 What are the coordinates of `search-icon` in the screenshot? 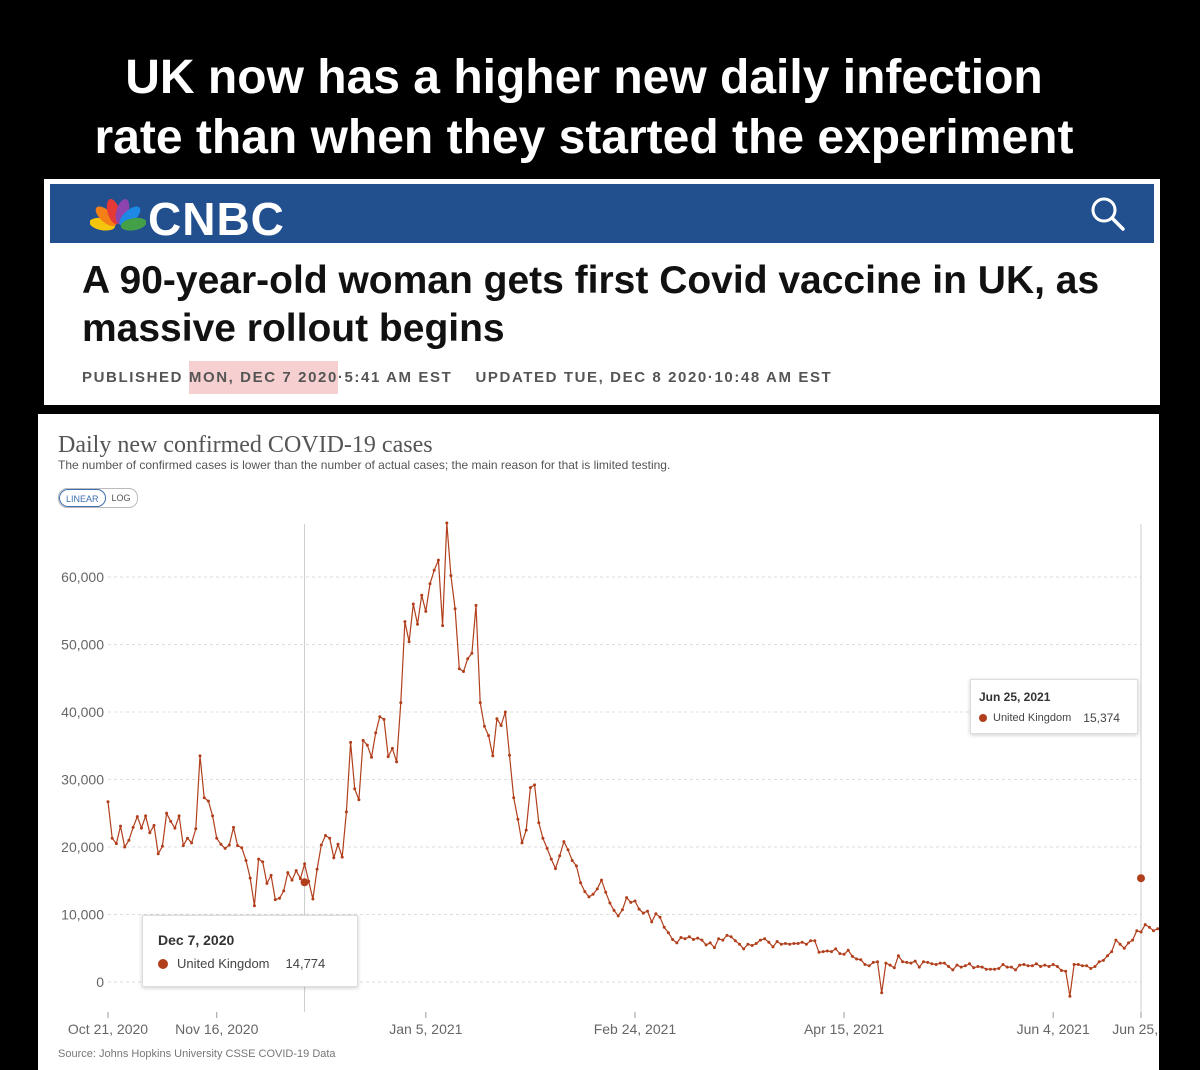 It's located at (1108, 214).